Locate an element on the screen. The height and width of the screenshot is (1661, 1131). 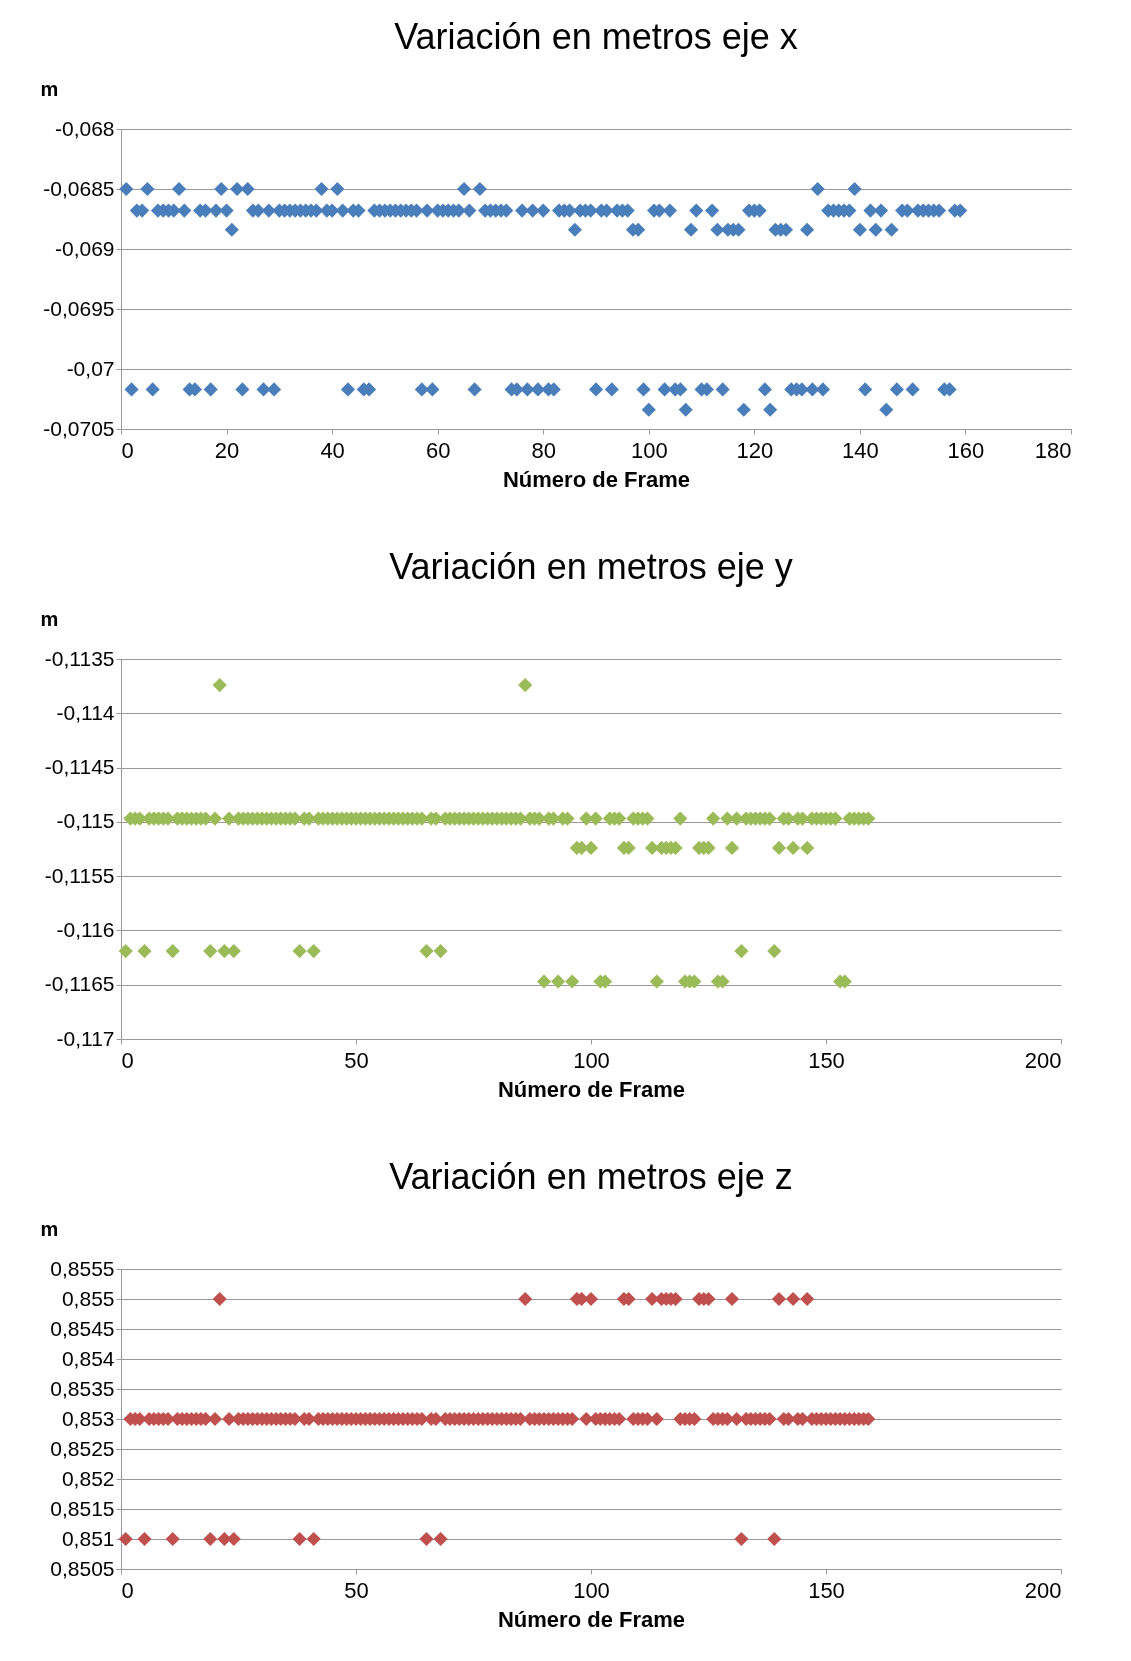
y-tick-label: -0,115 is located at coordinates (85, 821).